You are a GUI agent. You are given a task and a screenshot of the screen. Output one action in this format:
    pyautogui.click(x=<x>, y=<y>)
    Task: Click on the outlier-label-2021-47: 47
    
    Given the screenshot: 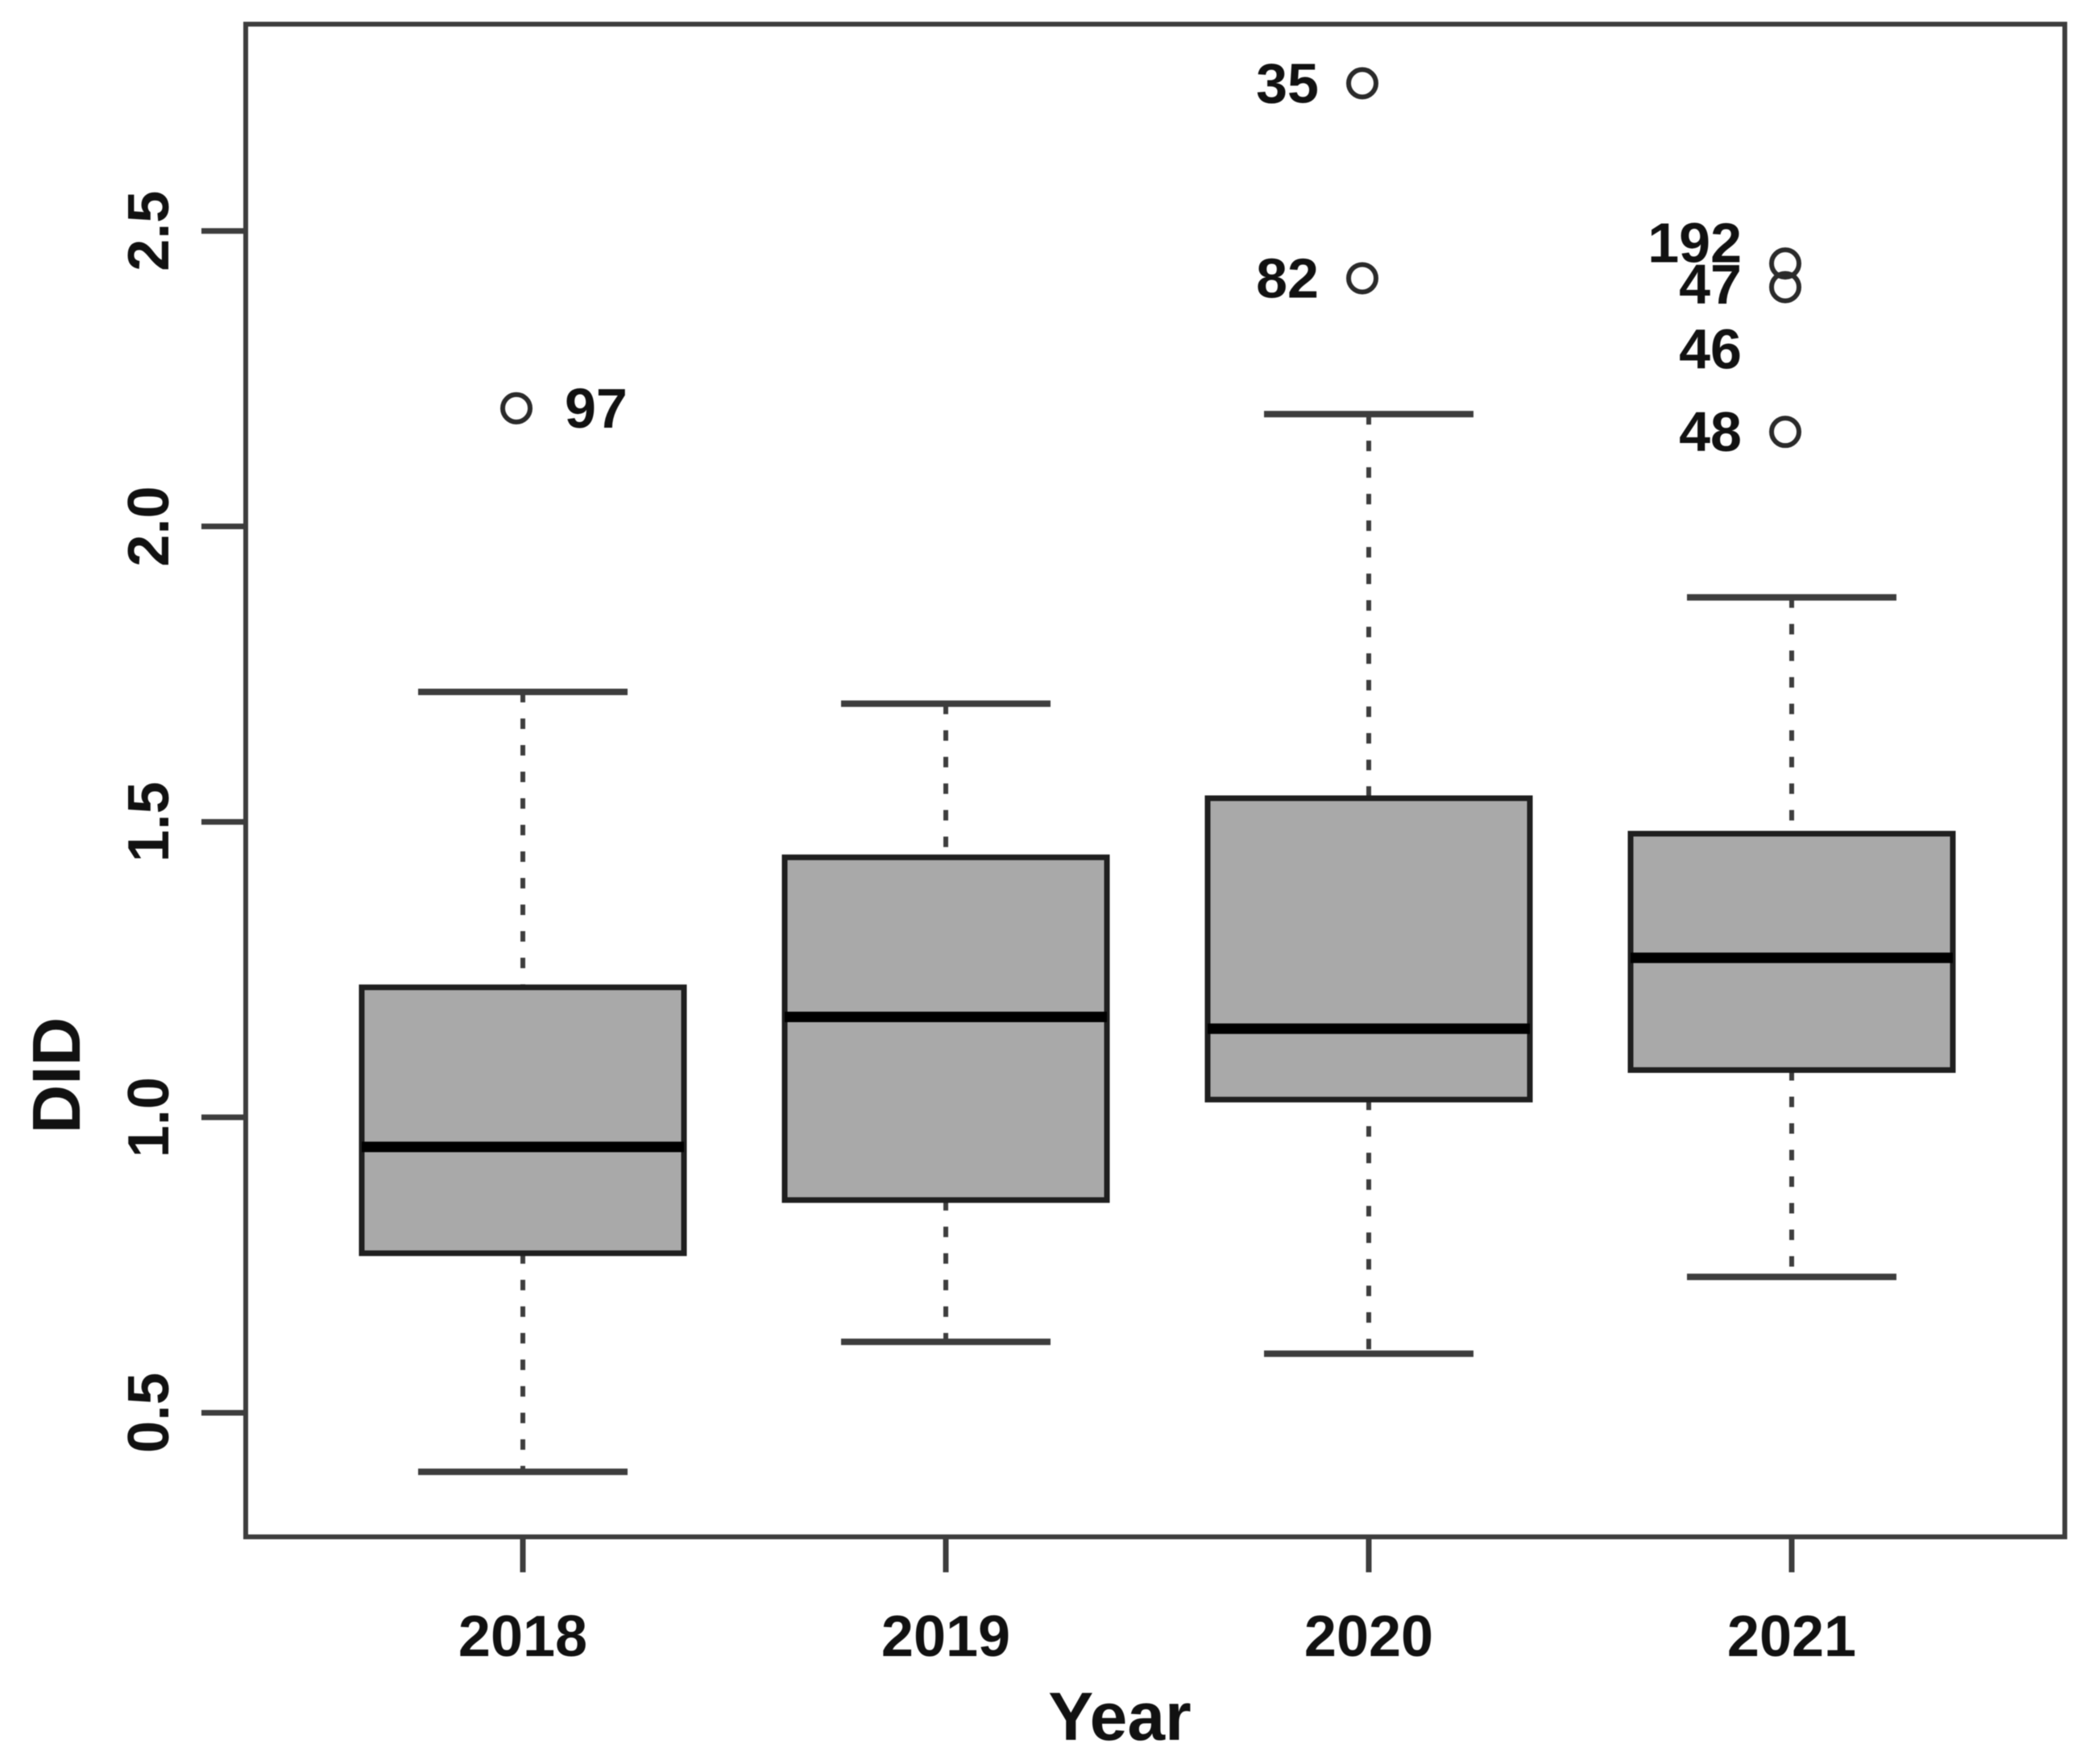 What is the action you would take?
    pyautogui.click(x=1710, y=284)
    